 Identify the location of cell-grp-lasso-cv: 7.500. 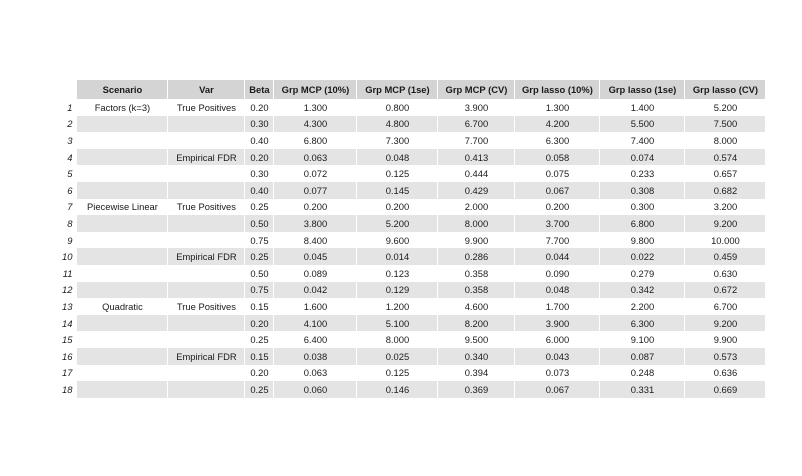
(725, 124).